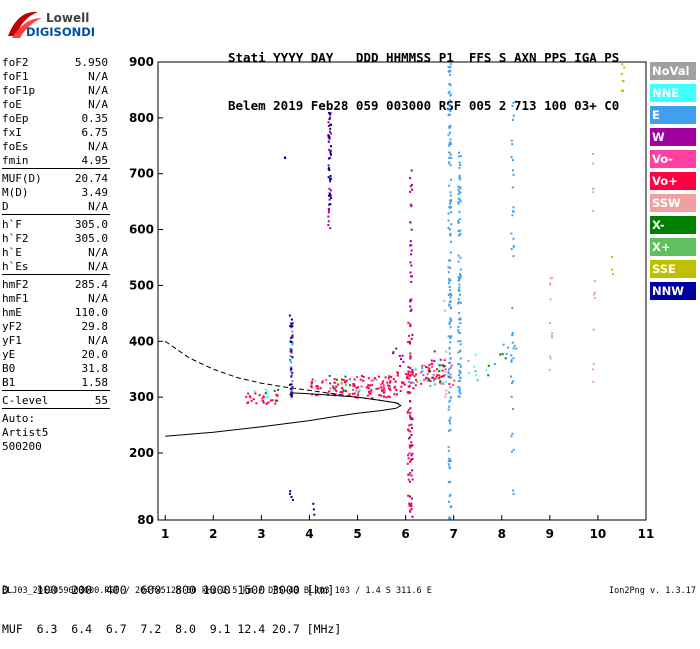 The width and height of the screenshot is (700, 649). I want to click on param-row: B0 31.8, so click(55, 369).